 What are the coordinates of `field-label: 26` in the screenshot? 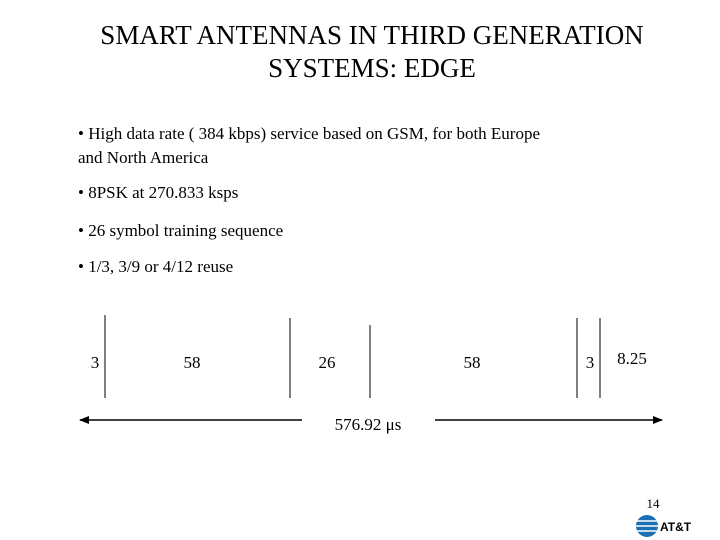 It's located at (327, 362).